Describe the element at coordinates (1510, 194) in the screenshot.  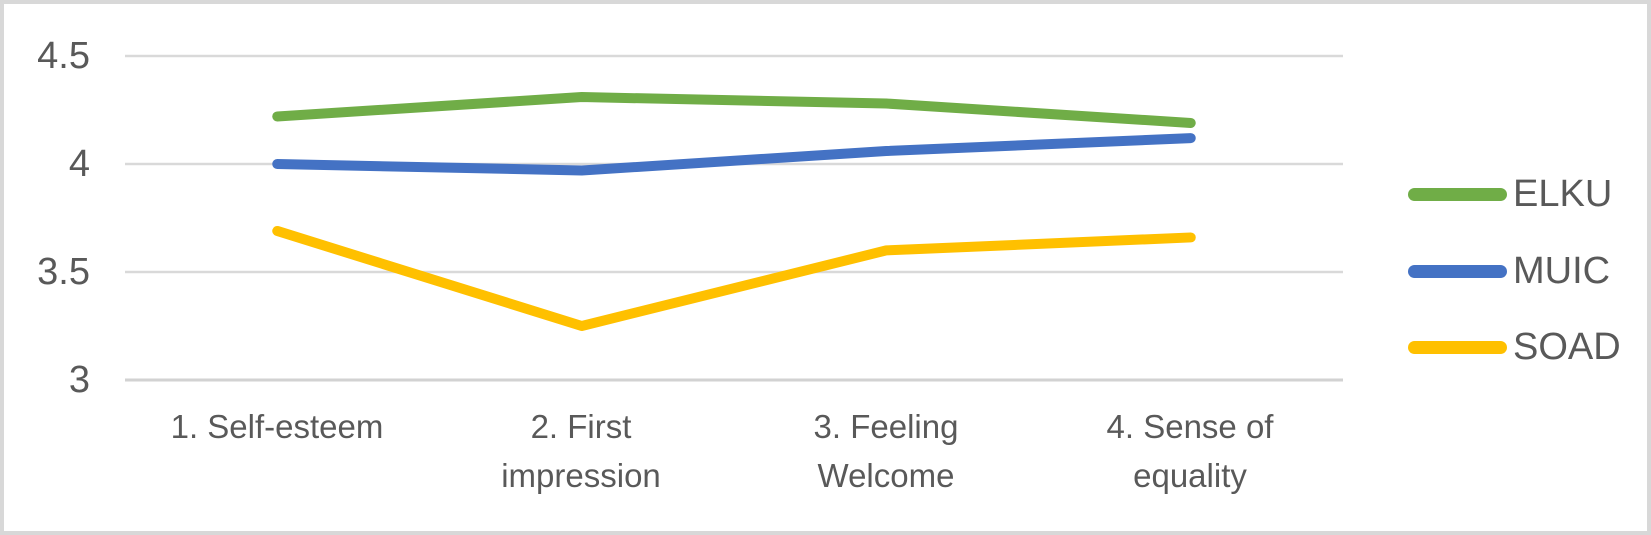
I see `legend-item: ELKU` at that location.